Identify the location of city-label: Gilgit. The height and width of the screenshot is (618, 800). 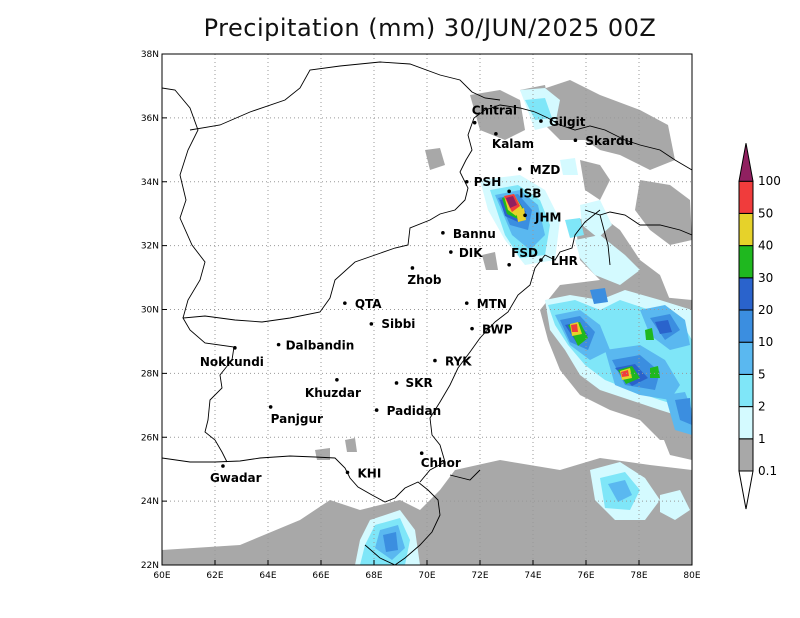
(567, 122).